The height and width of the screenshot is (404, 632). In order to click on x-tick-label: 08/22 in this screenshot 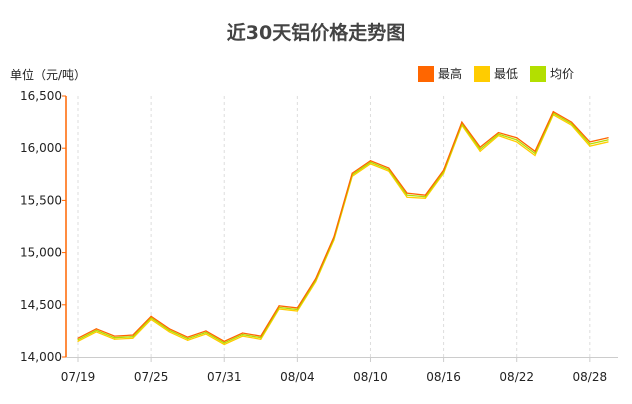, I will do `click(516, 377)`.